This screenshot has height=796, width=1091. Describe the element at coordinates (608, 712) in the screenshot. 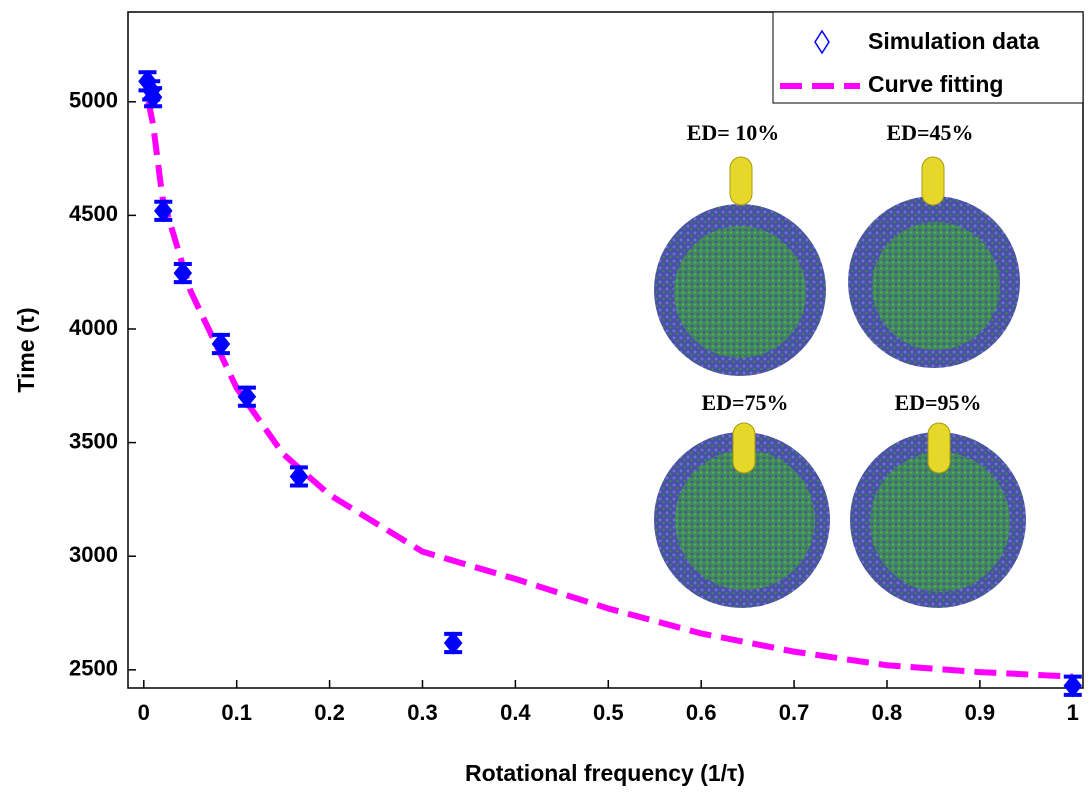

I see `x-tick-label: 0.5` at that location.